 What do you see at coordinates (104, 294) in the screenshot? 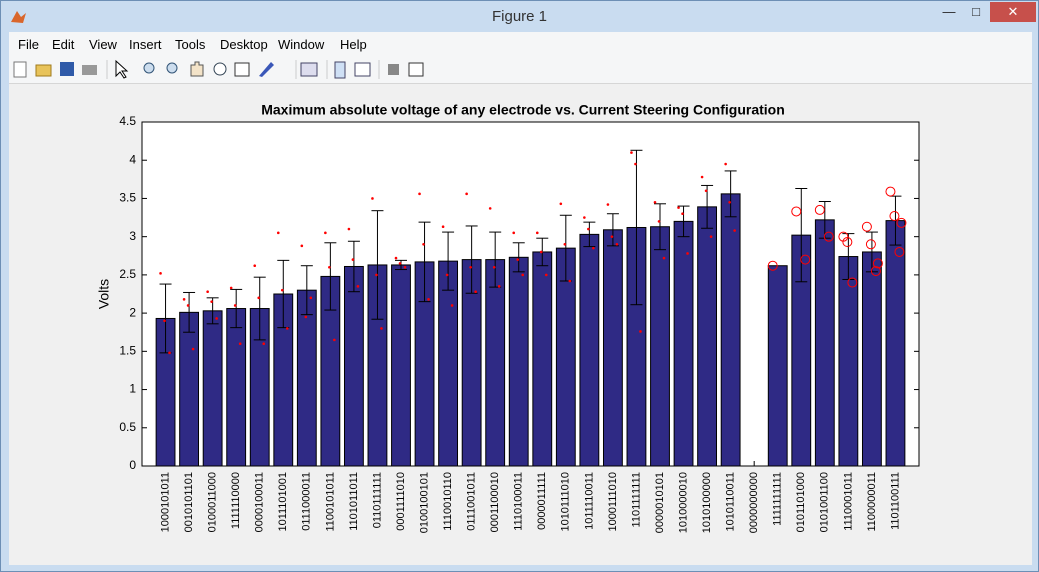
I see `y-axis-label: Volts` at bounding box center [104, 294].